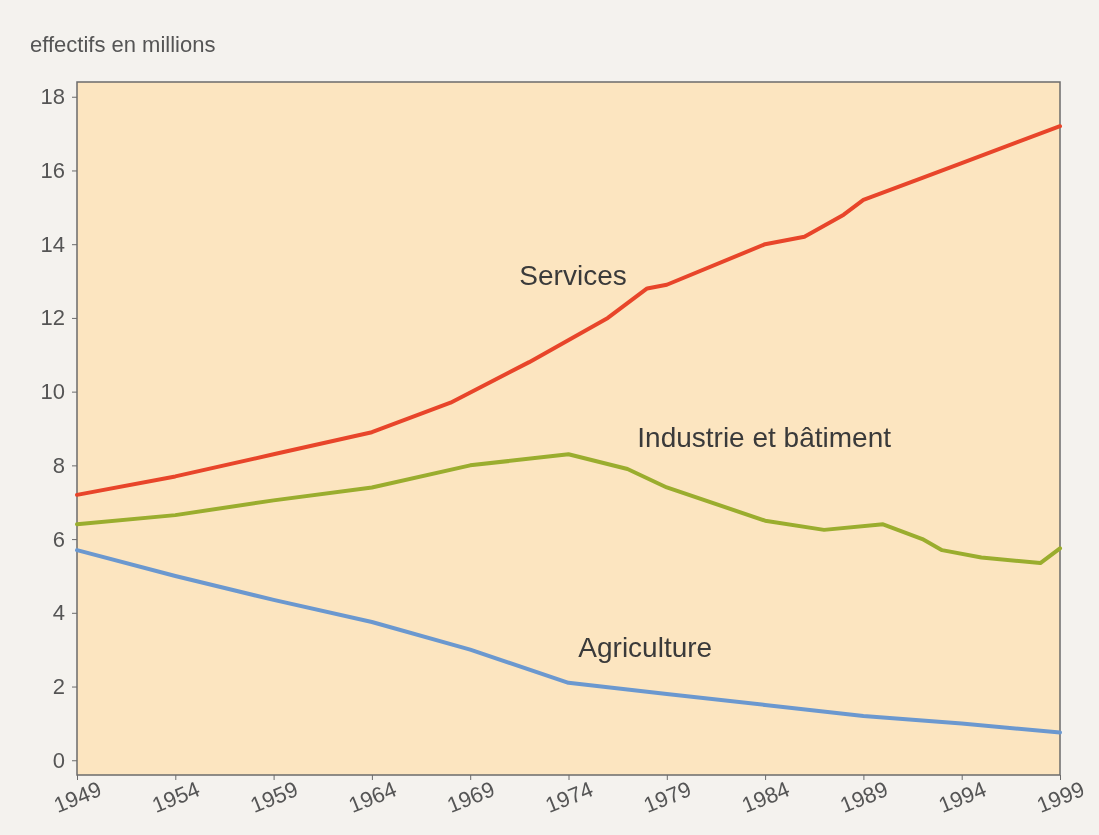 The height and width of the screenshot is (835, 1099). I want to click on x-tick-label: 1984, so click(766, 797).